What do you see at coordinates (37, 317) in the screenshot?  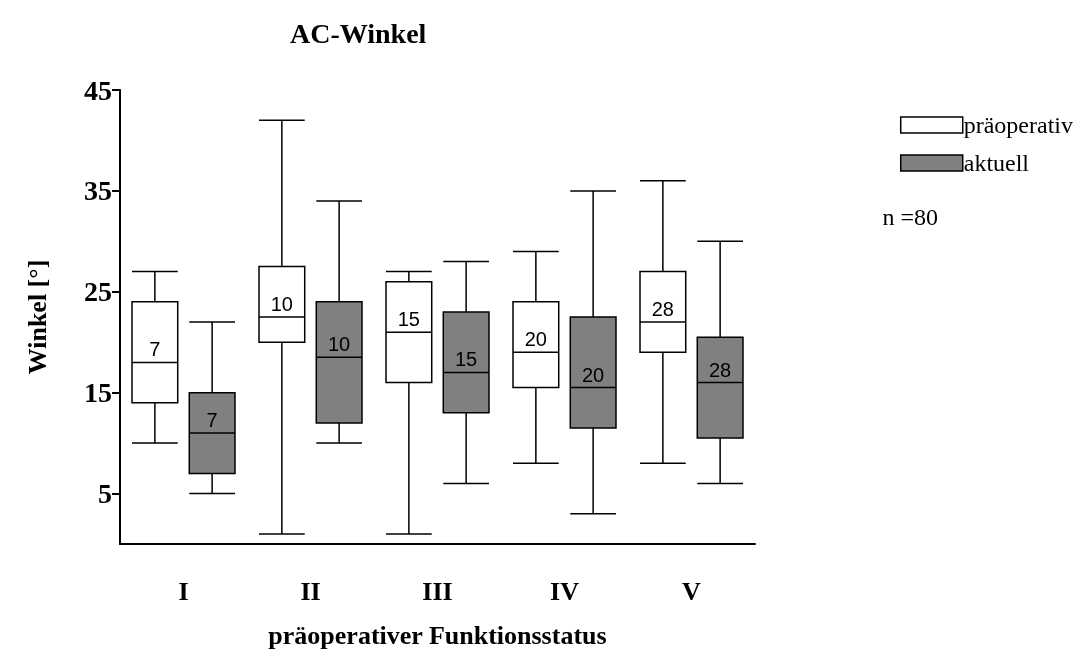 I see `y-axis-title: Winkel [°]` at bounding box center [37, 317].